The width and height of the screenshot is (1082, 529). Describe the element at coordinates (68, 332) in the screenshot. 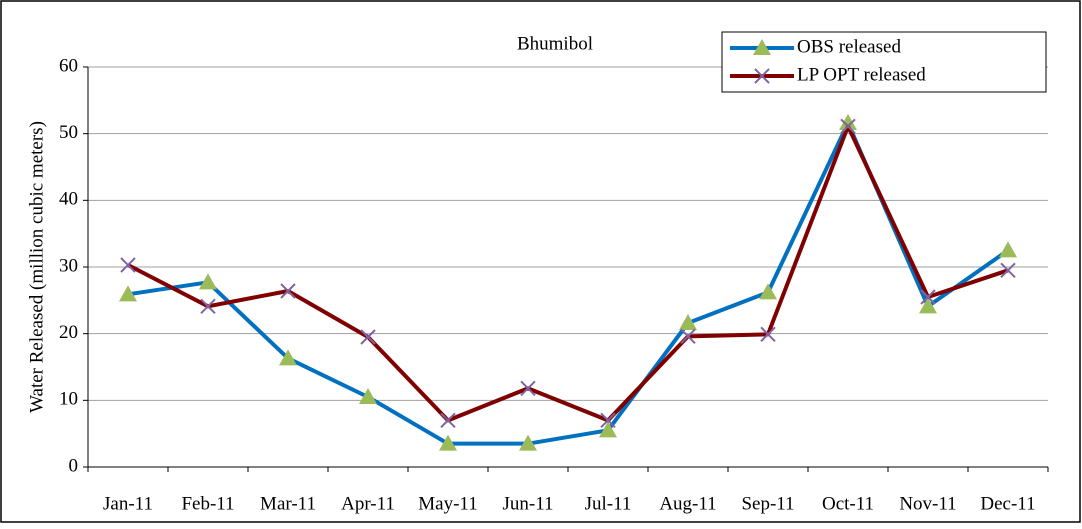

I see `y-tick-label: 20` at that location.